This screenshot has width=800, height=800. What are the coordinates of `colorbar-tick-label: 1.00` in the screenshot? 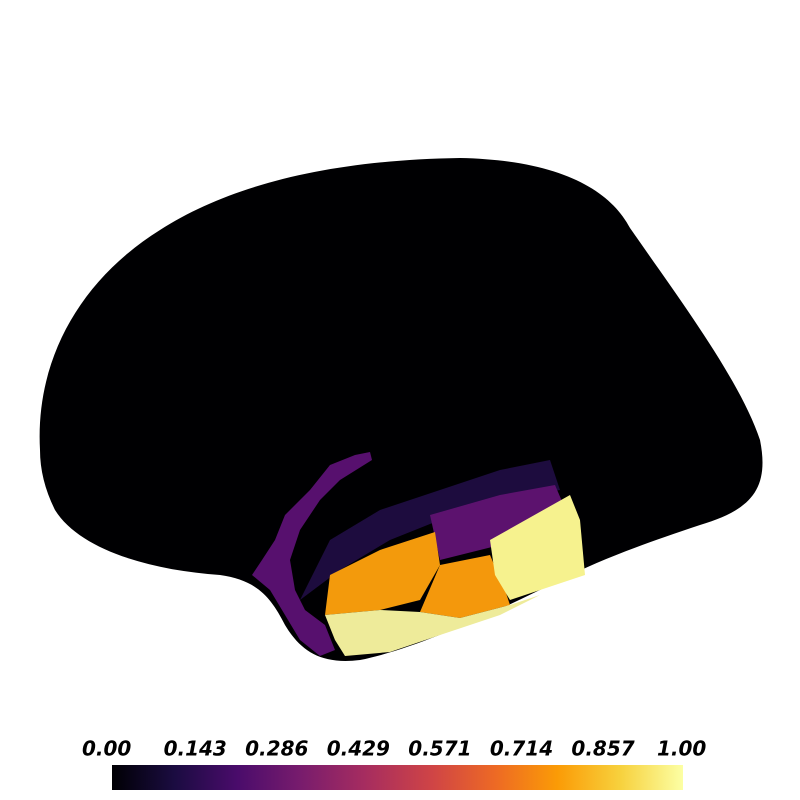 It's located at (681, 749).